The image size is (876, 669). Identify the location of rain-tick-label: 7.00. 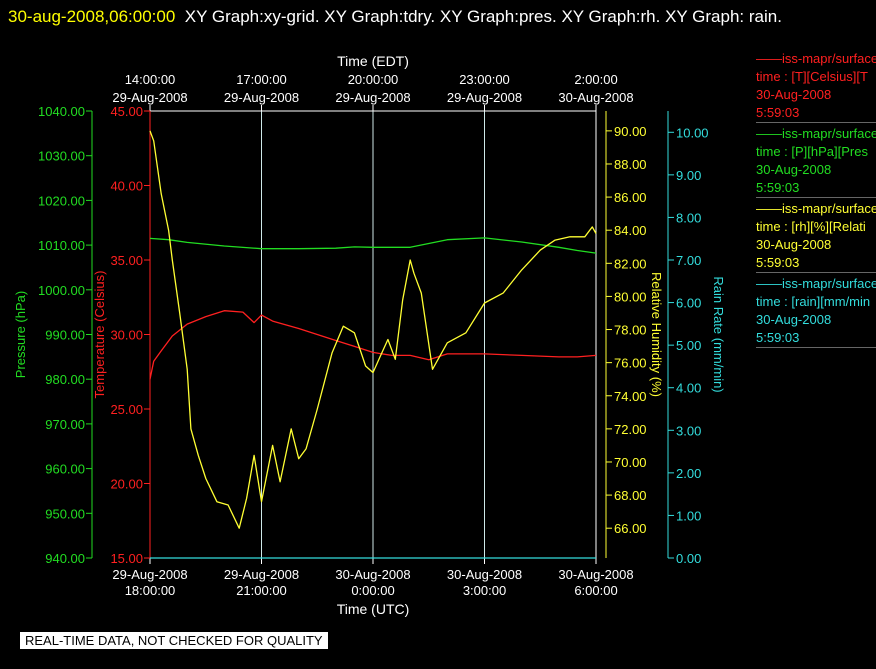
(688, 260).